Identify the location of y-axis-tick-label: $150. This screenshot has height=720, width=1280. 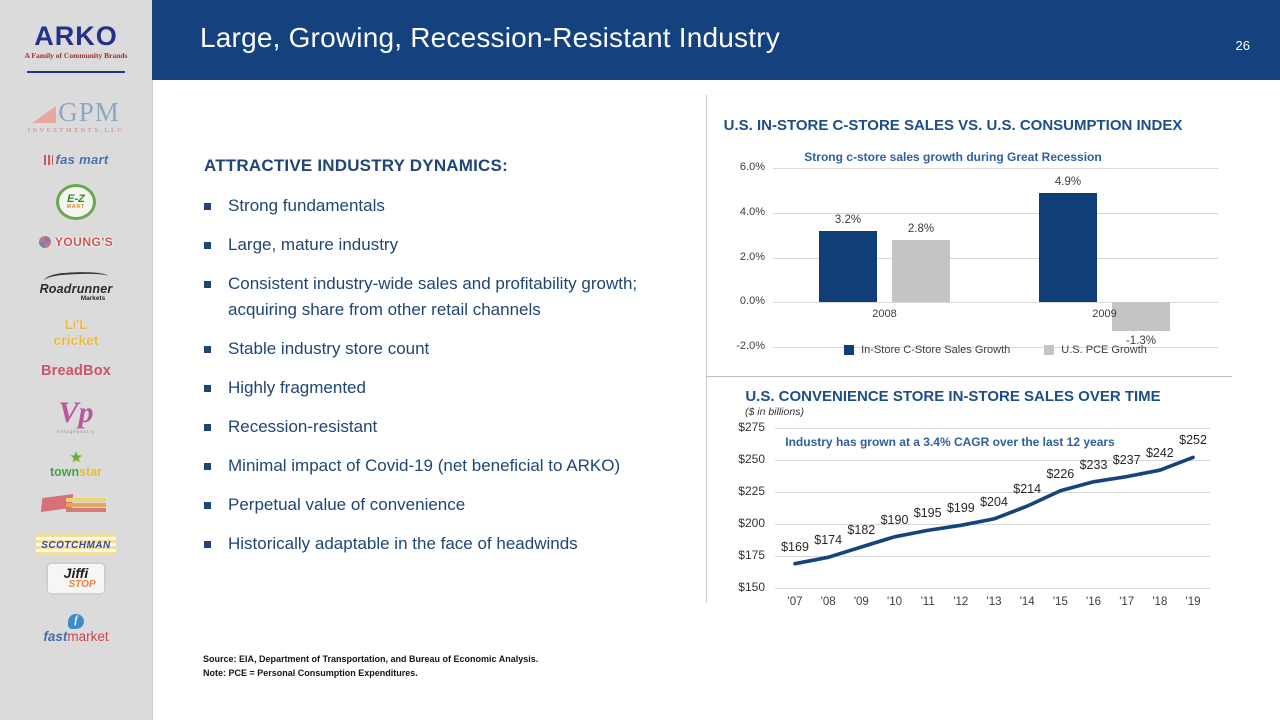
(751, 587).